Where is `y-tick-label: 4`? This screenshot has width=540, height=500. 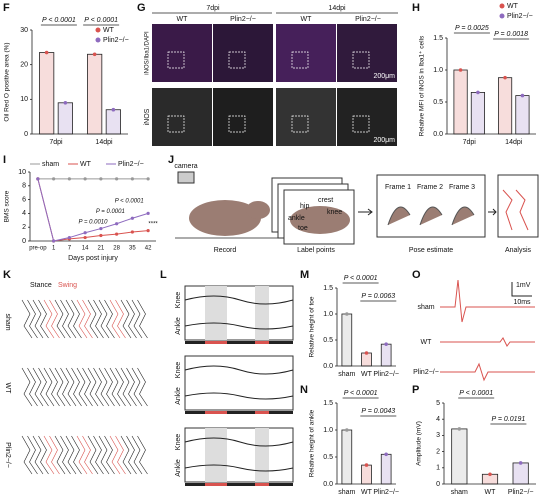 y-tick-label: 4 is located at coordinates (24, 213).